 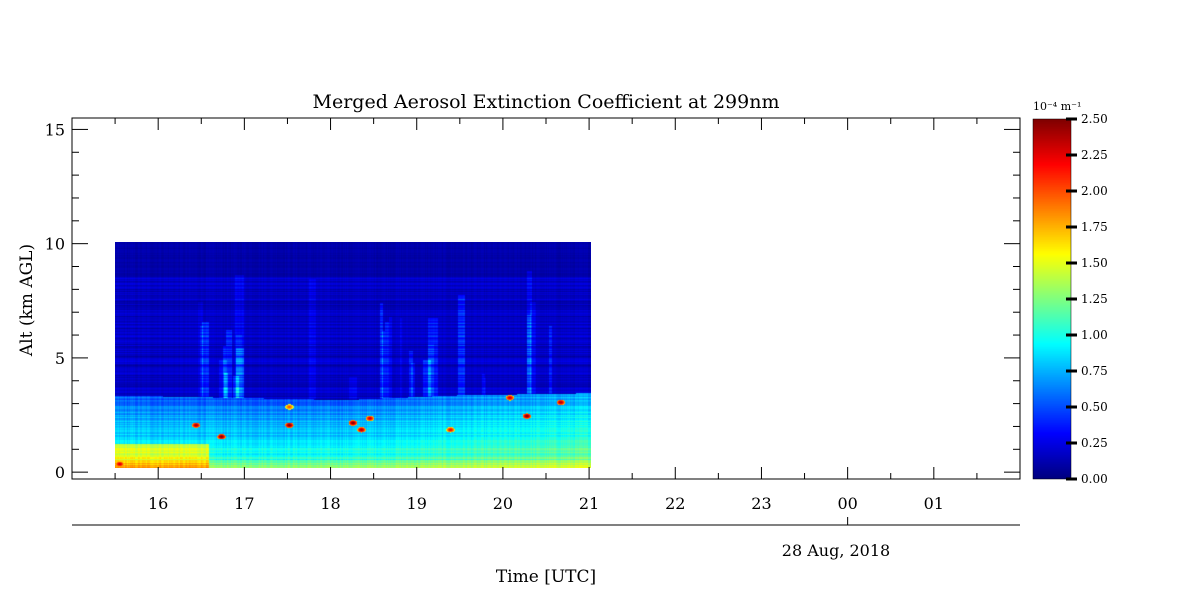 I want to click on y-axis-label: Alt (km AGL), so click(x=27, y=300).